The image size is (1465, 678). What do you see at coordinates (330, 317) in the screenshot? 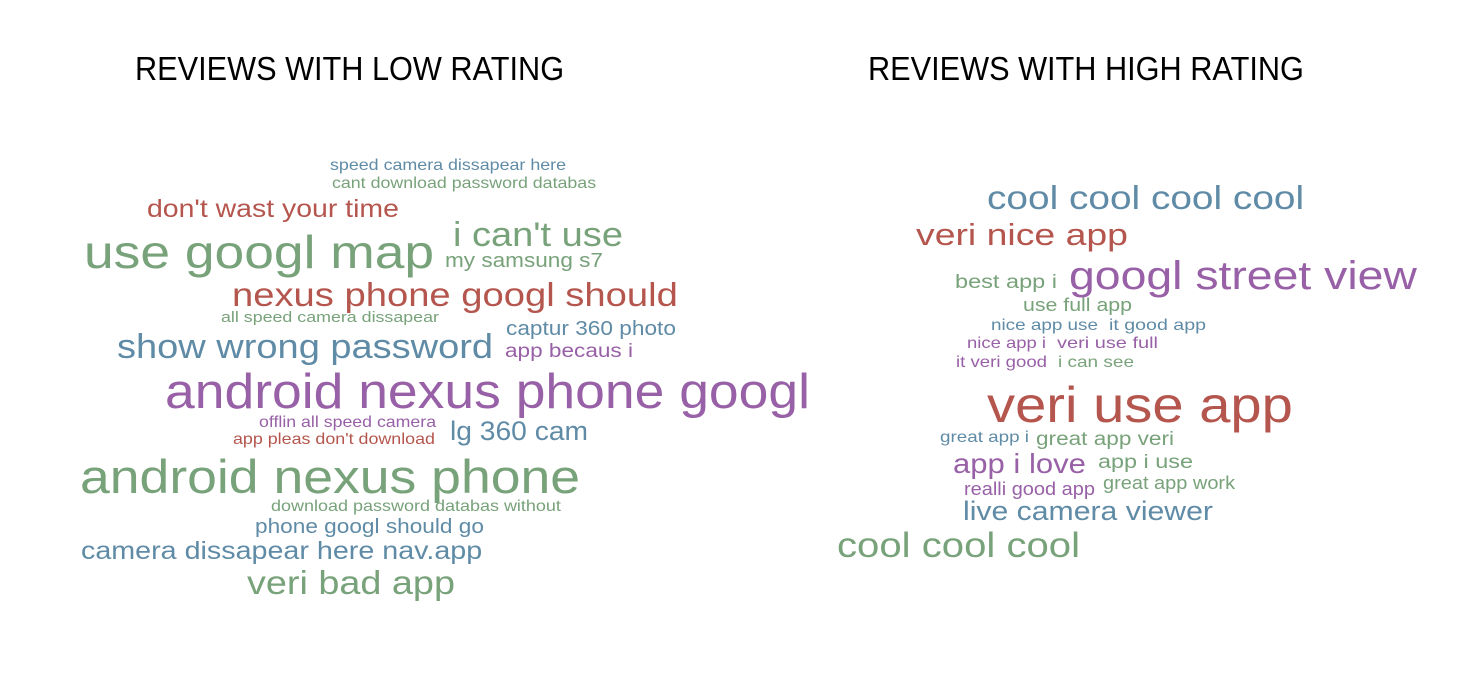
I see `low-cloud-word: all speed camera dissapear` at bounding box center [330, 317].